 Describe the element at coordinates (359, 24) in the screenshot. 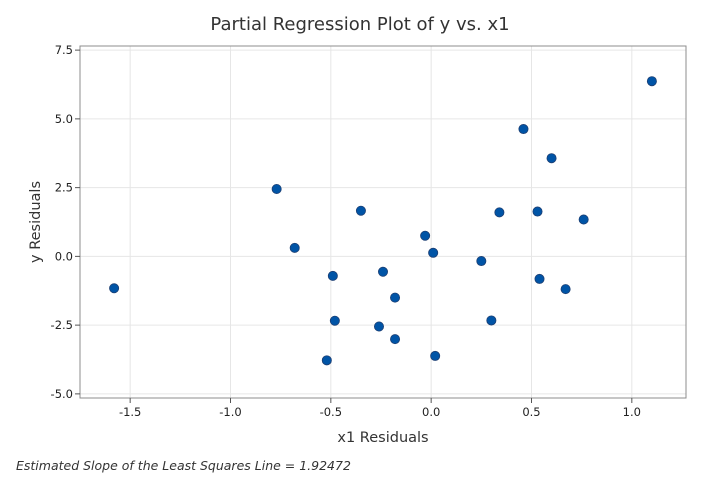

I see `chart-title: Partial Regression Plot of y vs. x1` at that location.